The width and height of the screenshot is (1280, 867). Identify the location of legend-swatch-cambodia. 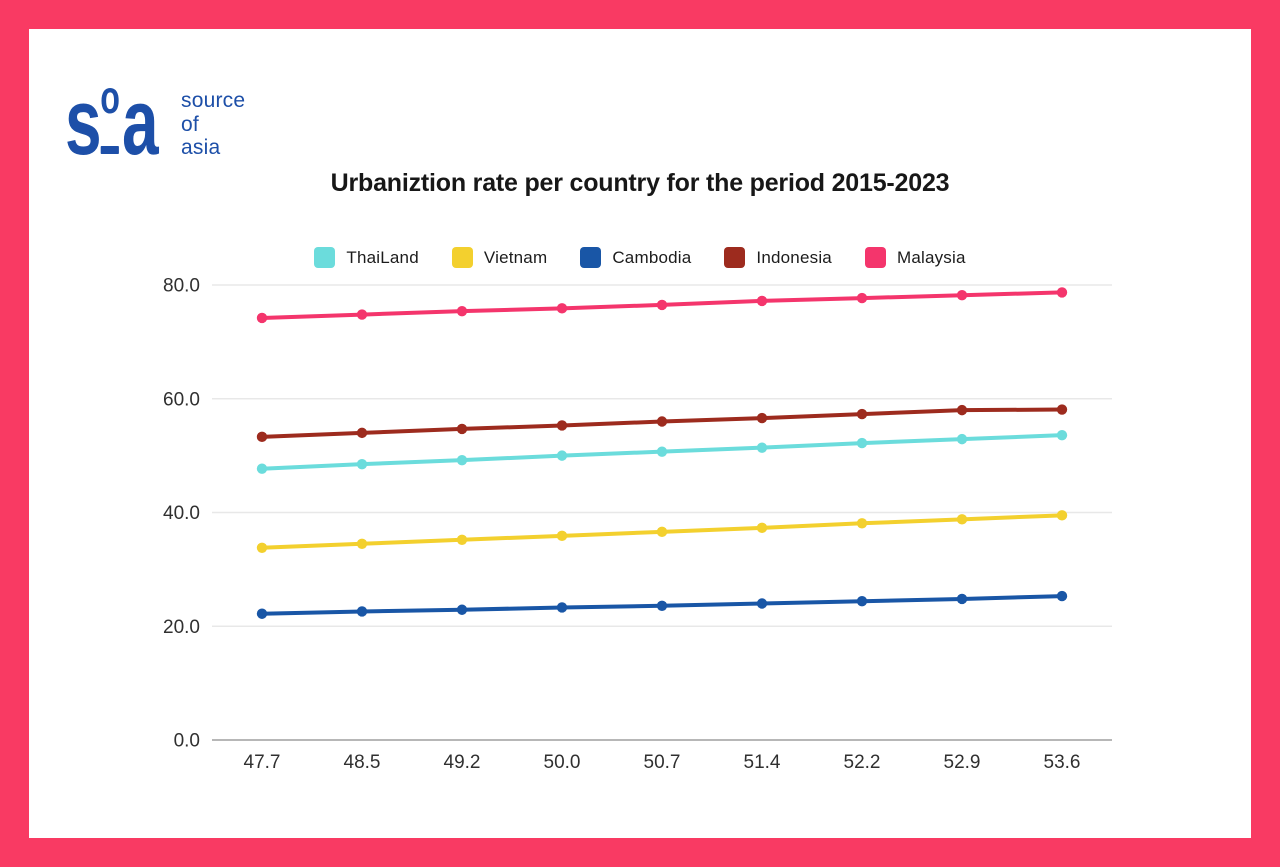
(591, 257).